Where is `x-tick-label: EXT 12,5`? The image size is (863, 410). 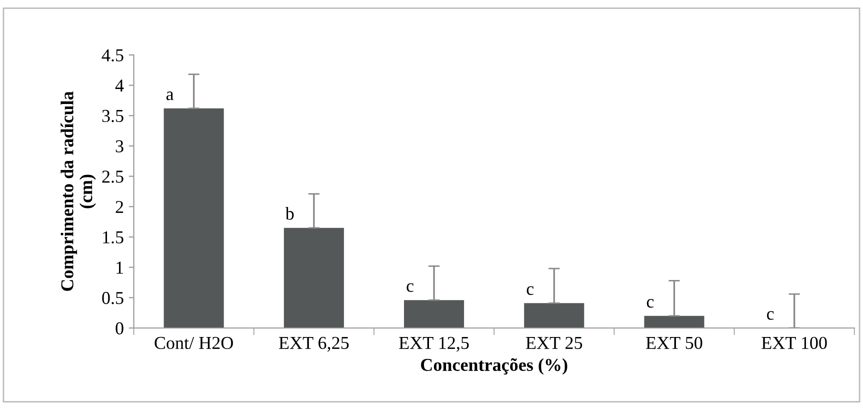
x-tick-label: EXT 12,5 is located at coordinates (434, 344).